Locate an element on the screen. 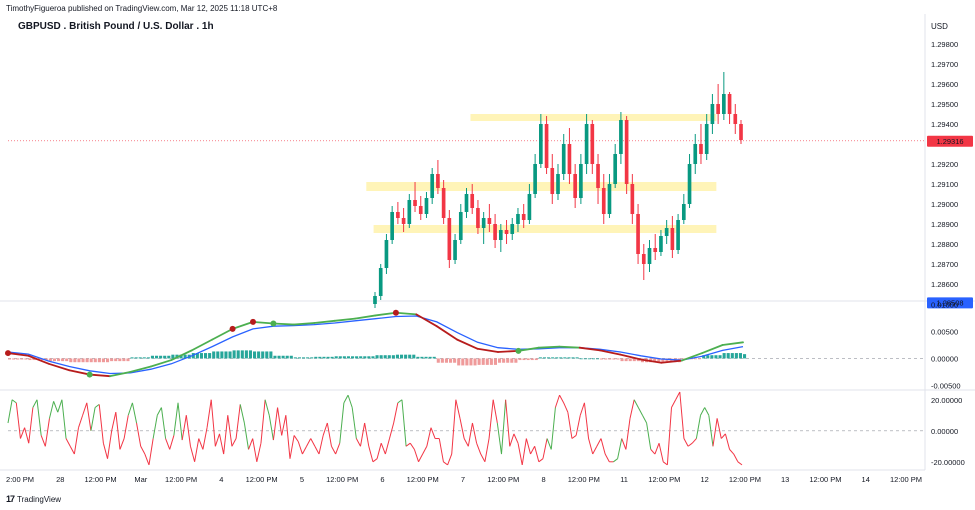  tradingview-footer: 17 TradingView is located at coordinates (33, 499).